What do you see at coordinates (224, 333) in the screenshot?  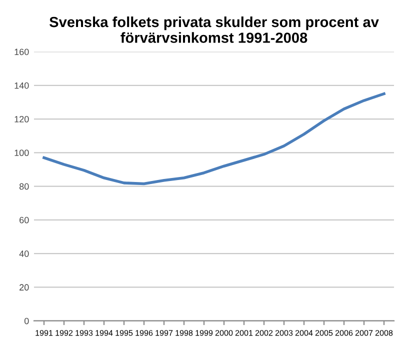 I see `x-tick-label: 2000` at bounding box center [224, 333].